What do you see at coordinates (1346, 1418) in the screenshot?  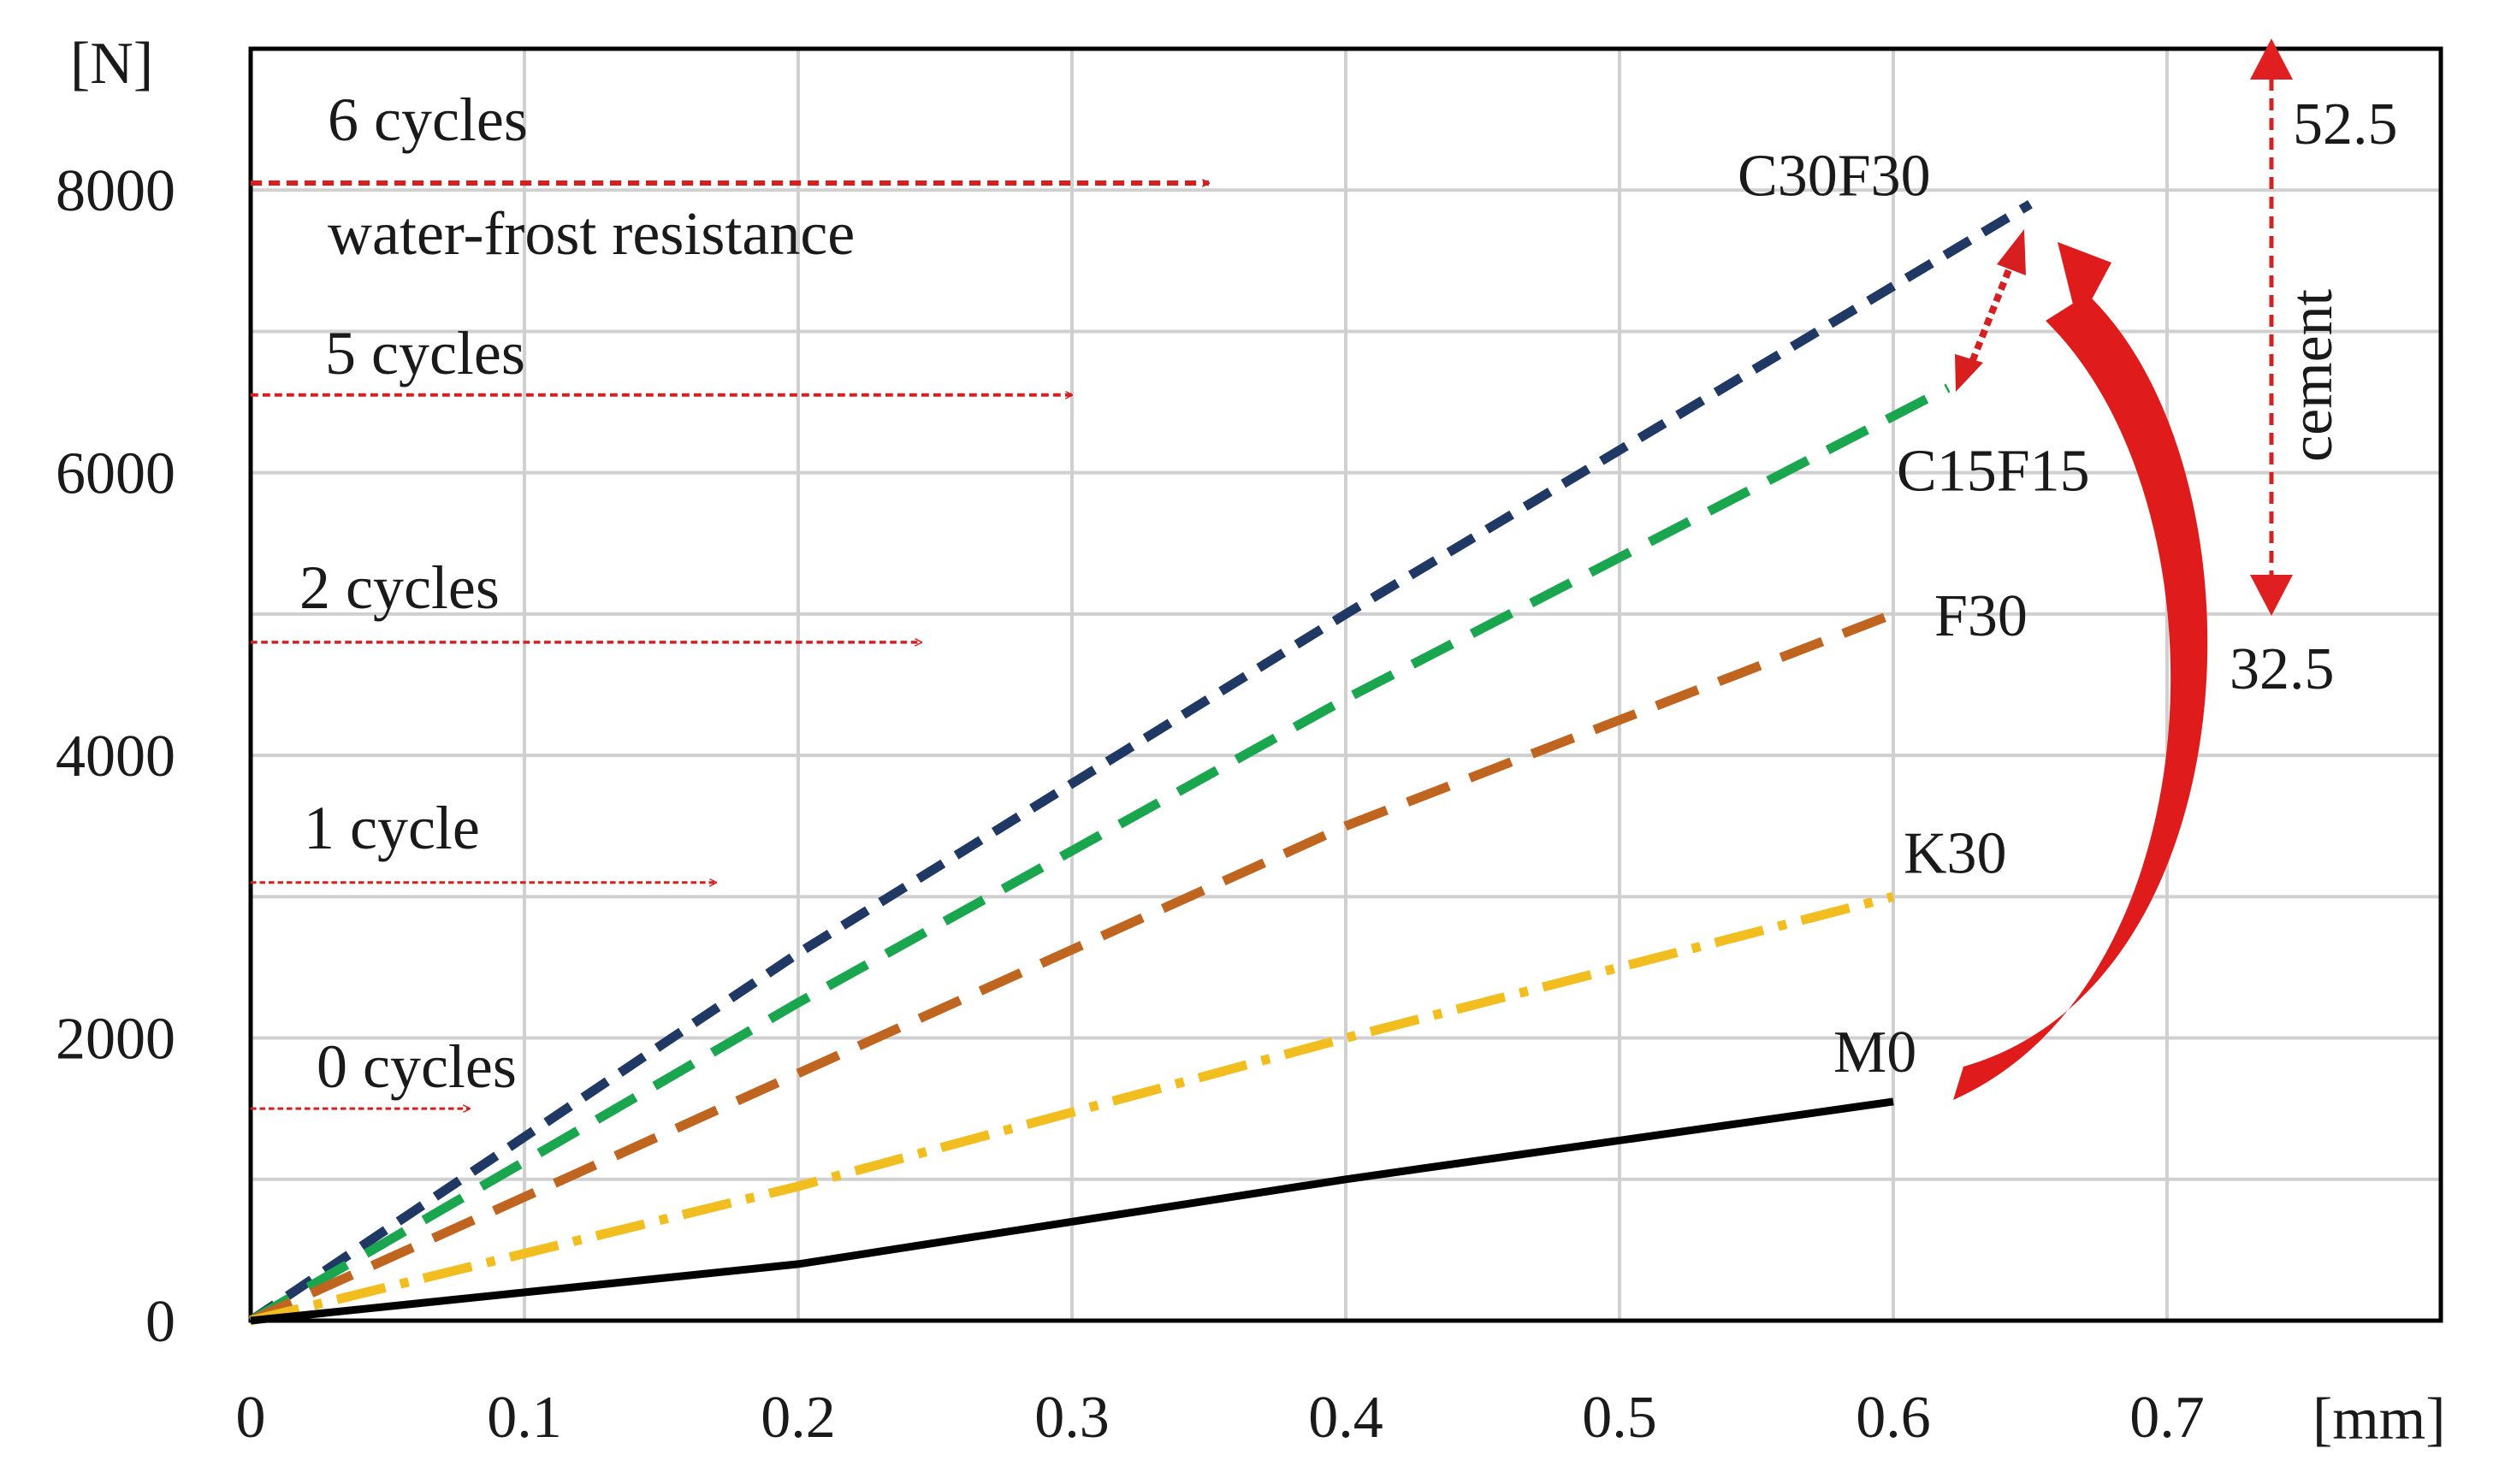 I see `x-tick-label: 0.4` at bounding box center [1346, 1418].